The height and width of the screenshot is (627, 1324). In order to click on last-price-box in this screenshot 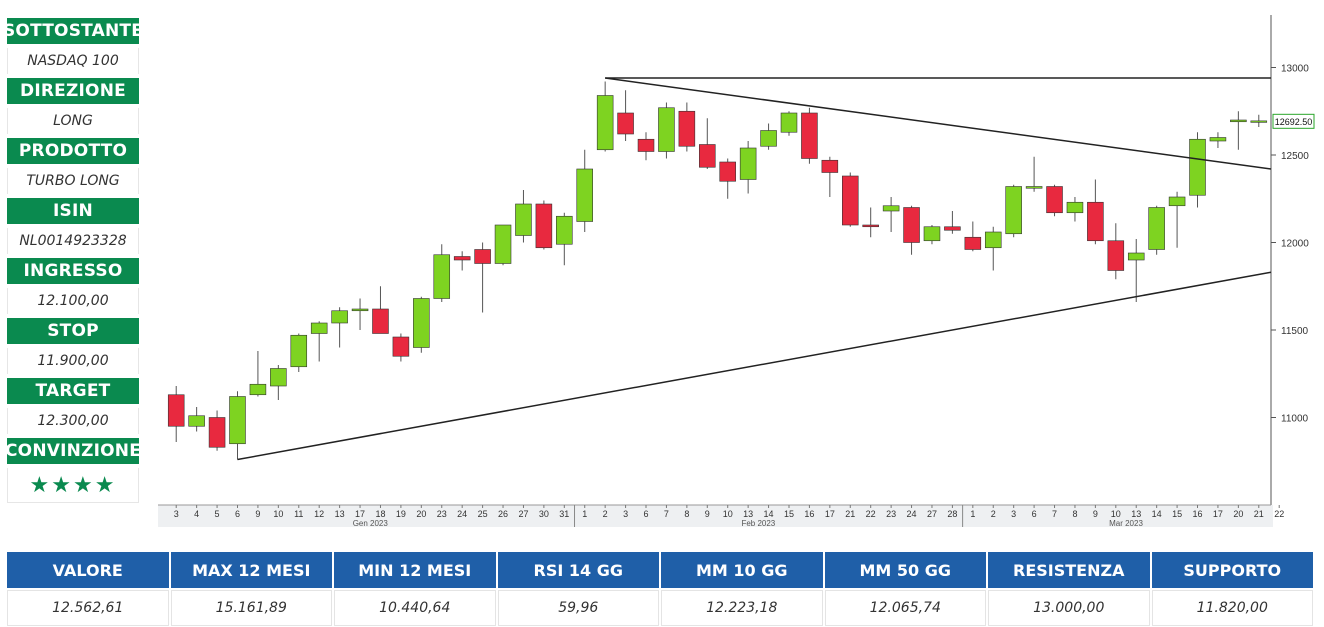, I will do `click(1293, 121)`.